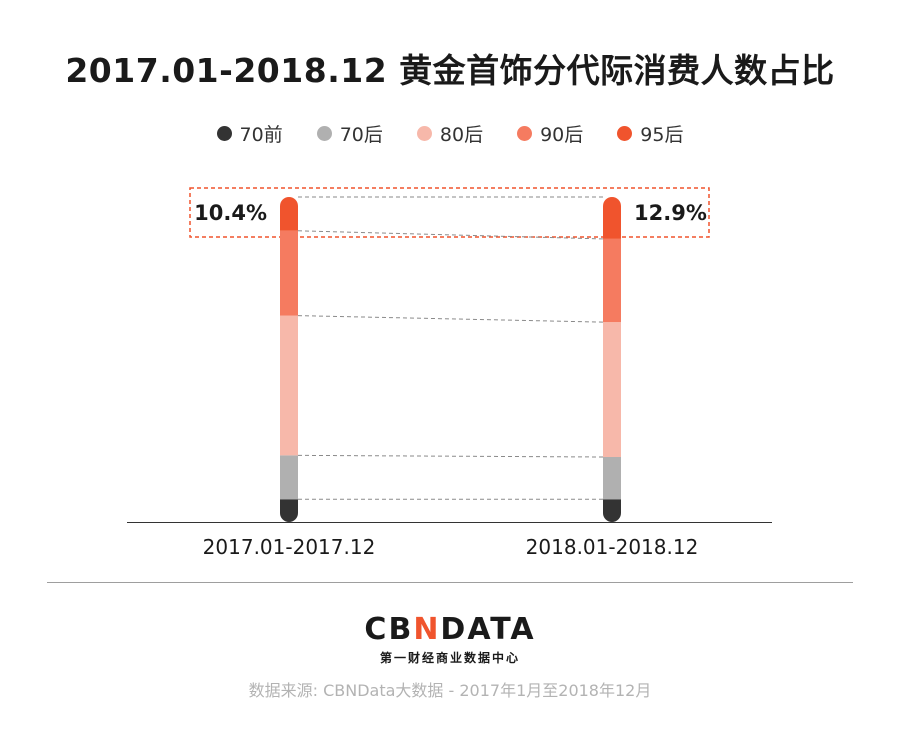 The height and width of the screenshot is (743, 900). What do you see at coordinates (488, 629) in the screenshot?
I see `logo-text-right: DATA` at bounding box center [488, 629].